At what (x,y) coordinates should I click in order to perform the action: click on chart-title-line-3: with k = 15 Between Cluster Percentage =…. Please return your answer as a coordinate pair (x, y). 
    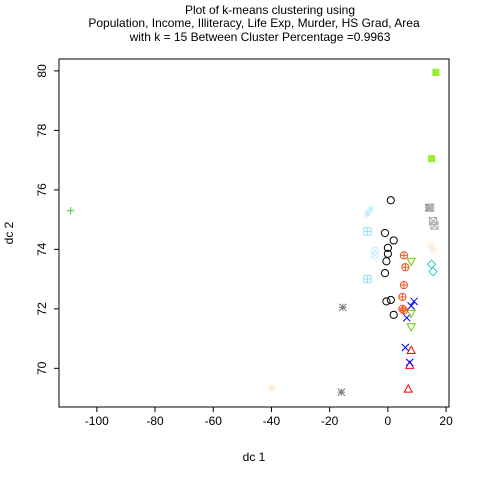
    Looking at the image, I should click on (260, 37).